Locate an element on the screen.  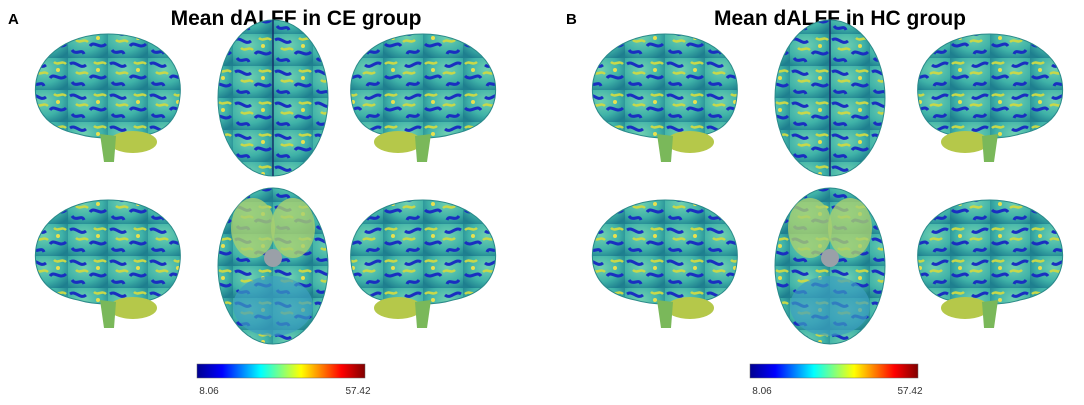
panel-title: Mean dALFF in CE group is located at coordinates (296, 18).